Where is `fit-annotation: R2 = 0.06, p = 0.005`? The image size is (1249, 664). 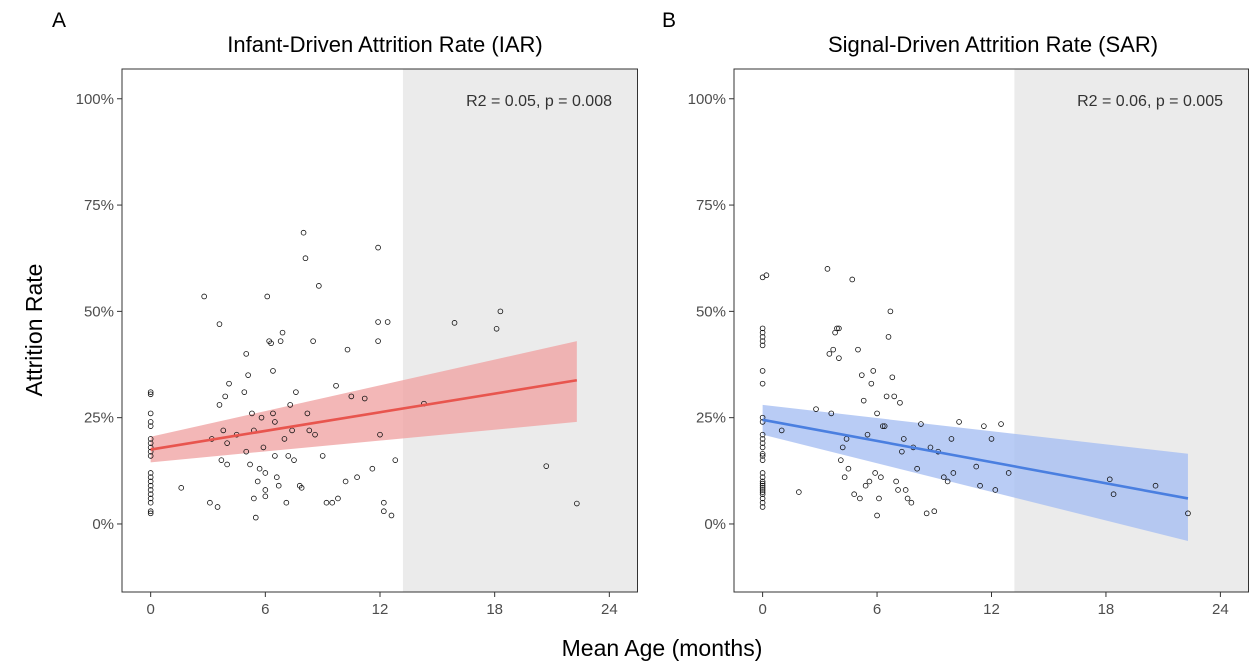 fit-annotation: R2 = 0.06, p = 0.005 is located at coordinates (1150, 101).